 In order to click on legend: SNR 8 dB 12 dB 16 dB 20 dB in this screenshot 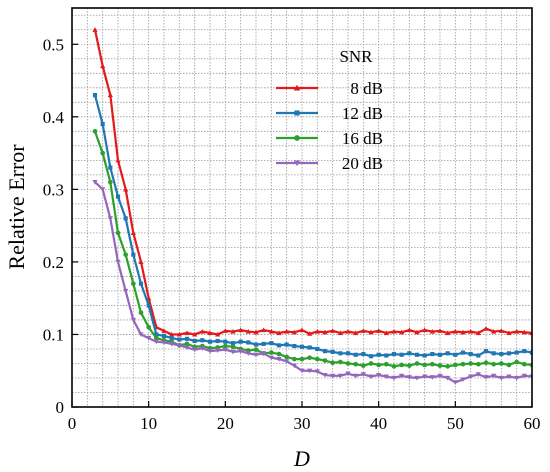, I will do `click(329, 110)`.